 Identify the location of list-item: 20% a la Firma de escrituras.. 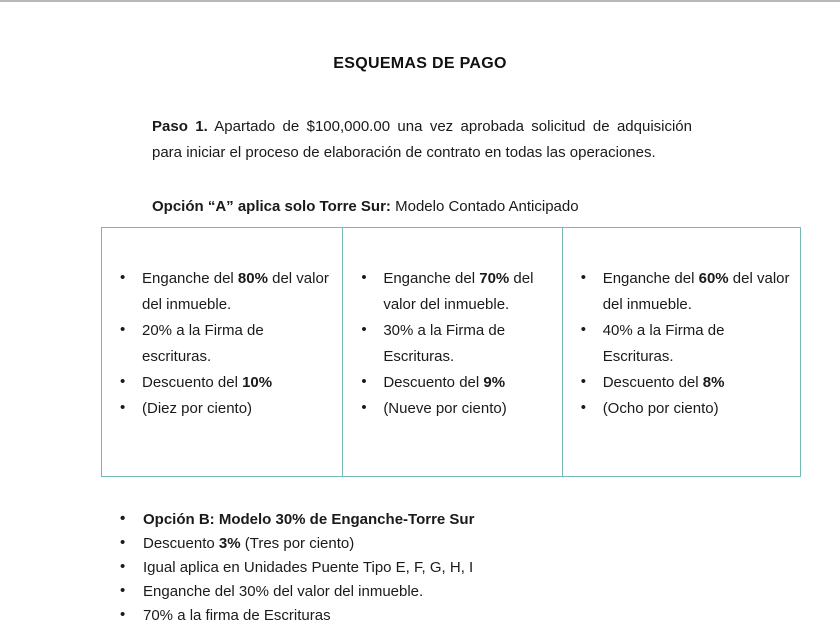
(225, 343).